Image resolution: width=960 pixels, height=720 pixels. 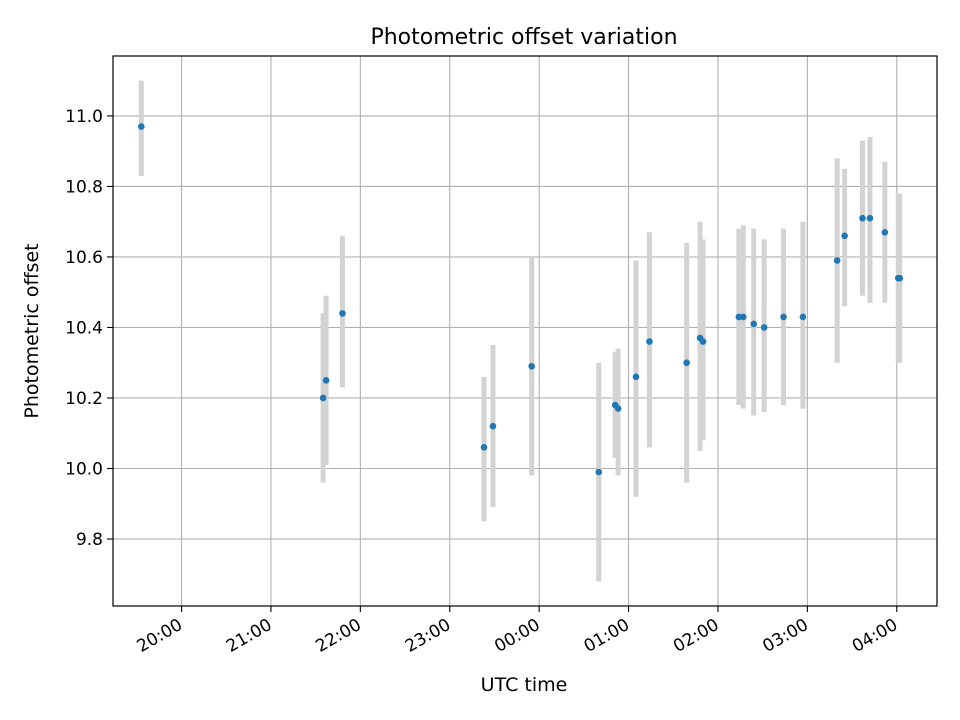 What do you see at coordinates (785, 636) in the screenshot?
I see `x-tick-label: 03:00` at bounding box center [785, 636].